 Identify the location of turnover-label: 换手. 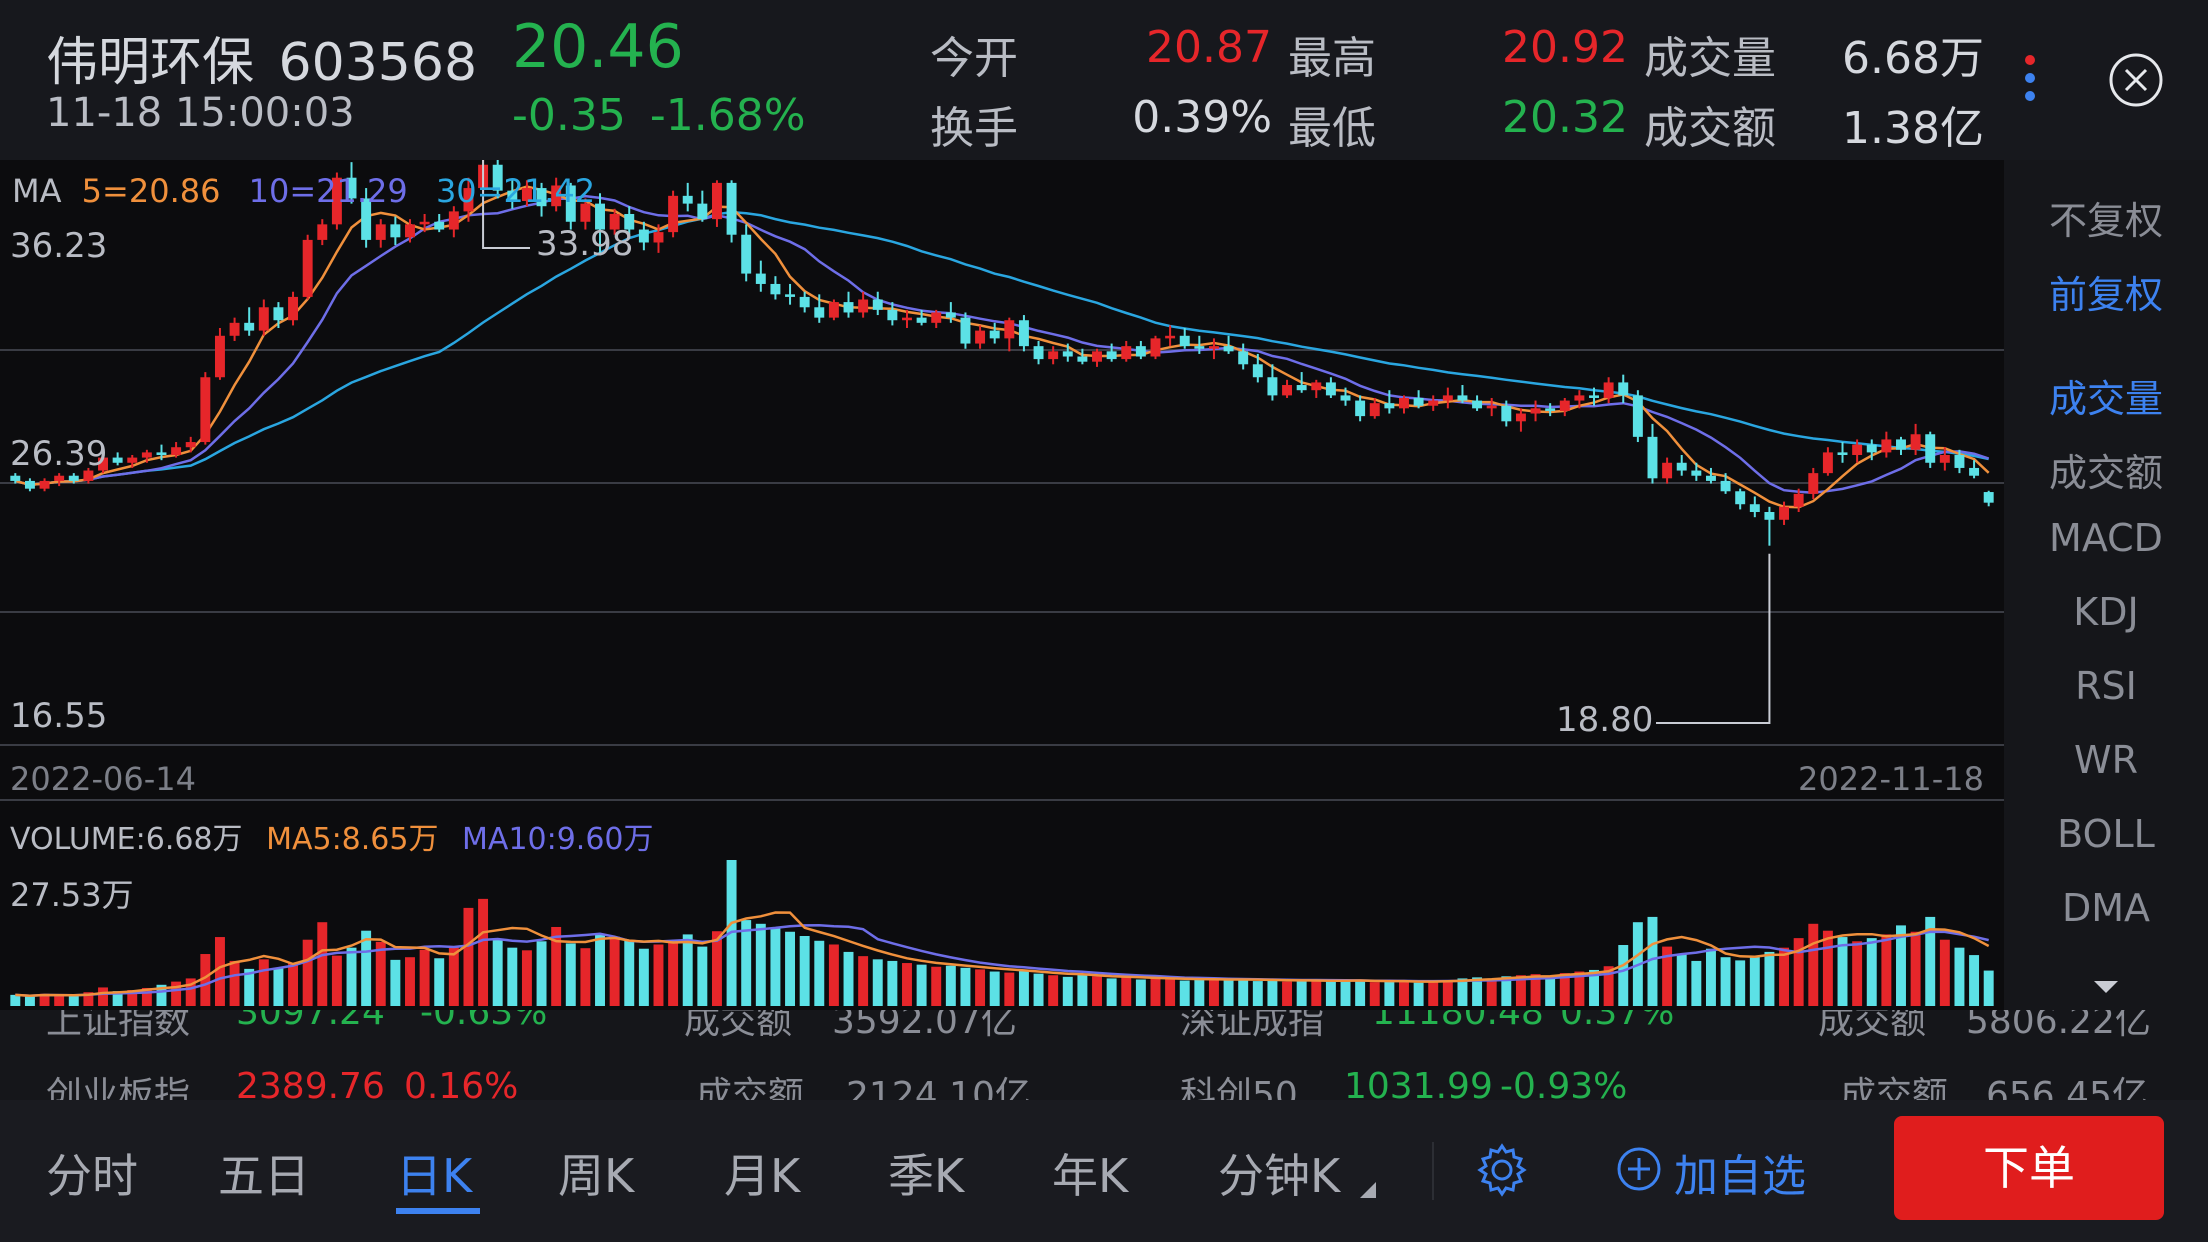
(974, 128).